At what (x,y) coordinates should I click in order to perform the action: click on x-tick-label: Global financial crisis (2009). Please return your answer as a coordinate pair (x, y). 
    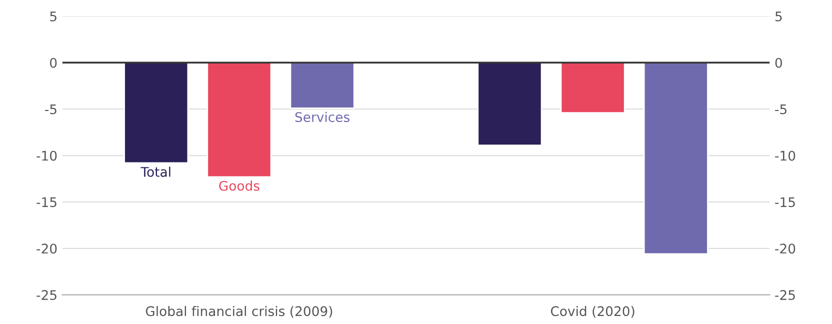
    Looking at the image, I should click on (239, 312).